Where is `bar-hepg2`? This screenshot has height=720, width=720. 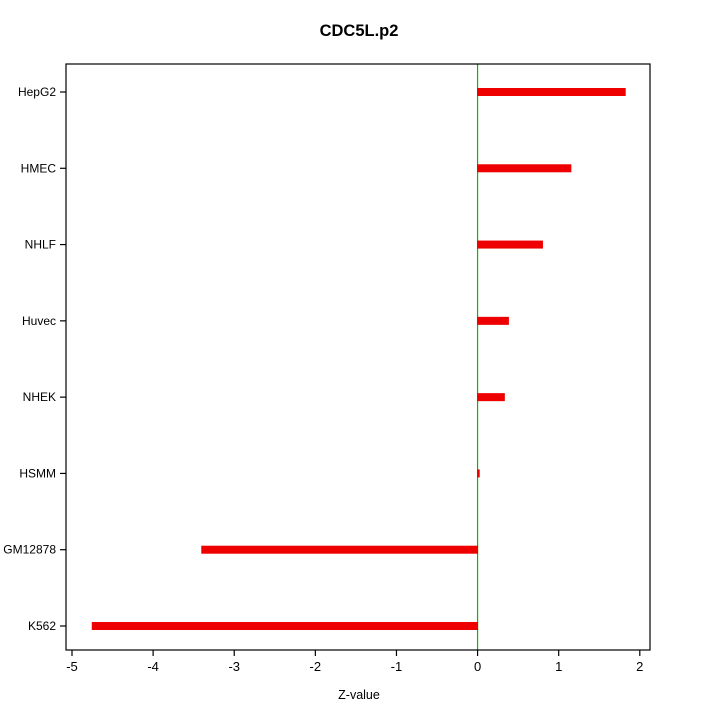 bar-hepg2 is located at coordinates (551, 92).